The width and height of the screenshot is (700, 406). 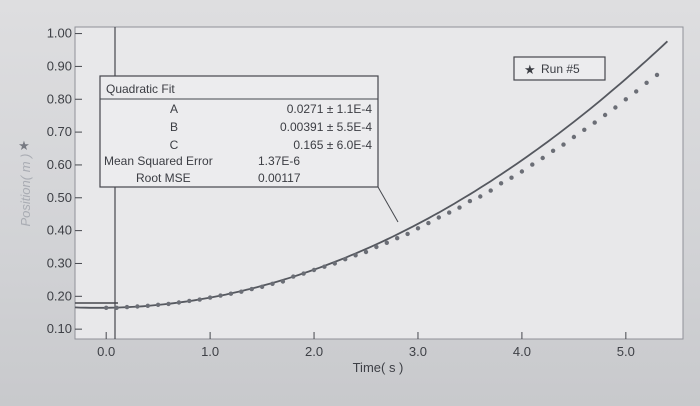 What do you see at coordinates (174, 109) in the screenshot?
I see `fit-param-a-label: A` at bounding box center [174, 109].